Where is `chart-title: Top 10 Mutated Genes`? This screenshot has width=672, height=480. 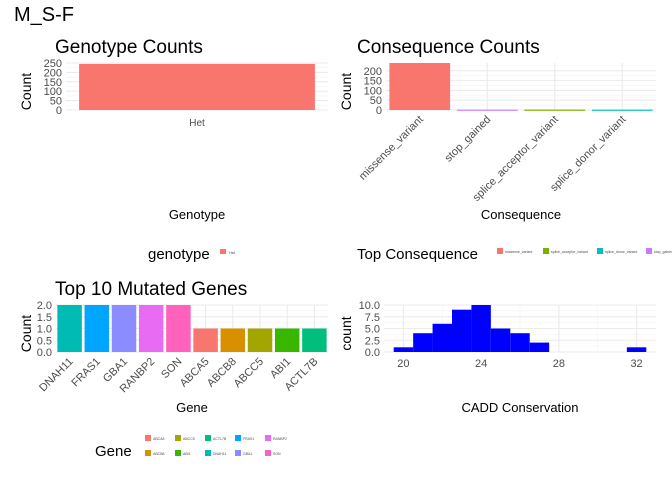 chart-title: Top 10 Mutated Genes is located at coordinates (151, 289).